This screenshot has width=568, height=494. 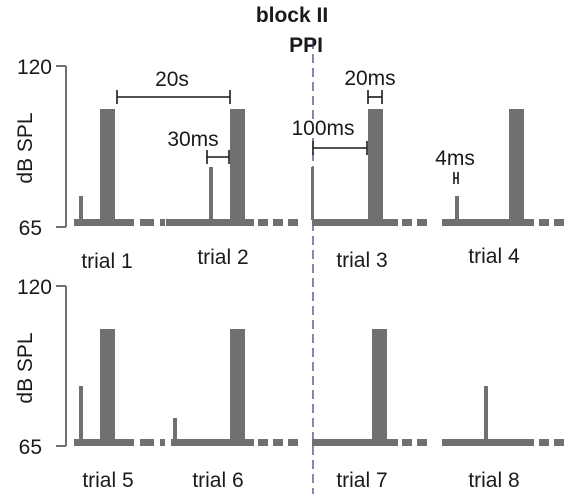 What do you see at coordinates (107, 480) in the screenshot?
I see `trial-label-5: trial 5` at bounding box center [107, 480].